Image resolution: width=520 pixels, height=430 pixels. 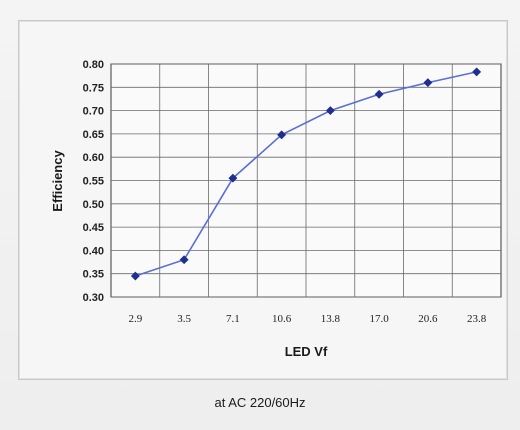 I want to click on x-tick-label: 20.6, so click(x=428, y=319).